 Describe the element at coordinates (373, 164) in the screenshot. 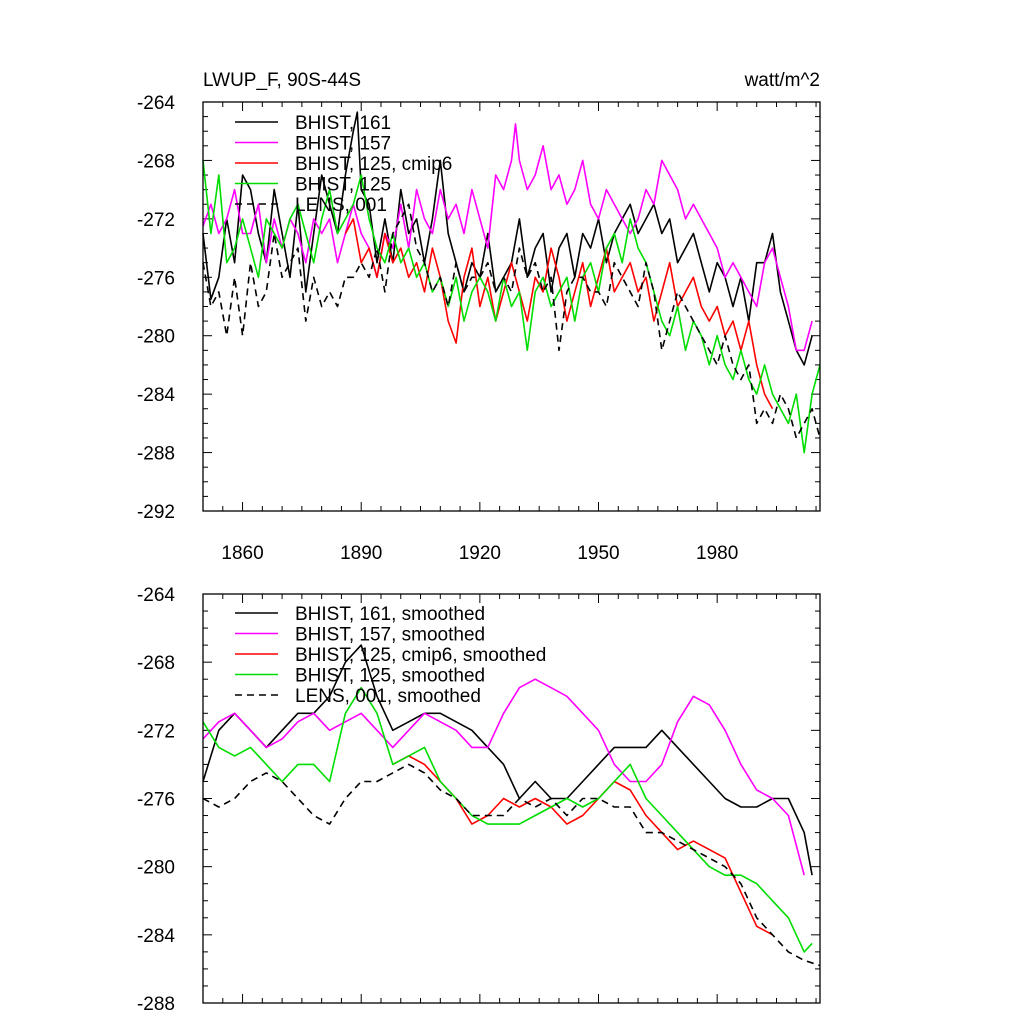

I see `legend-label: BHIST, 125, cmip6` at that location.